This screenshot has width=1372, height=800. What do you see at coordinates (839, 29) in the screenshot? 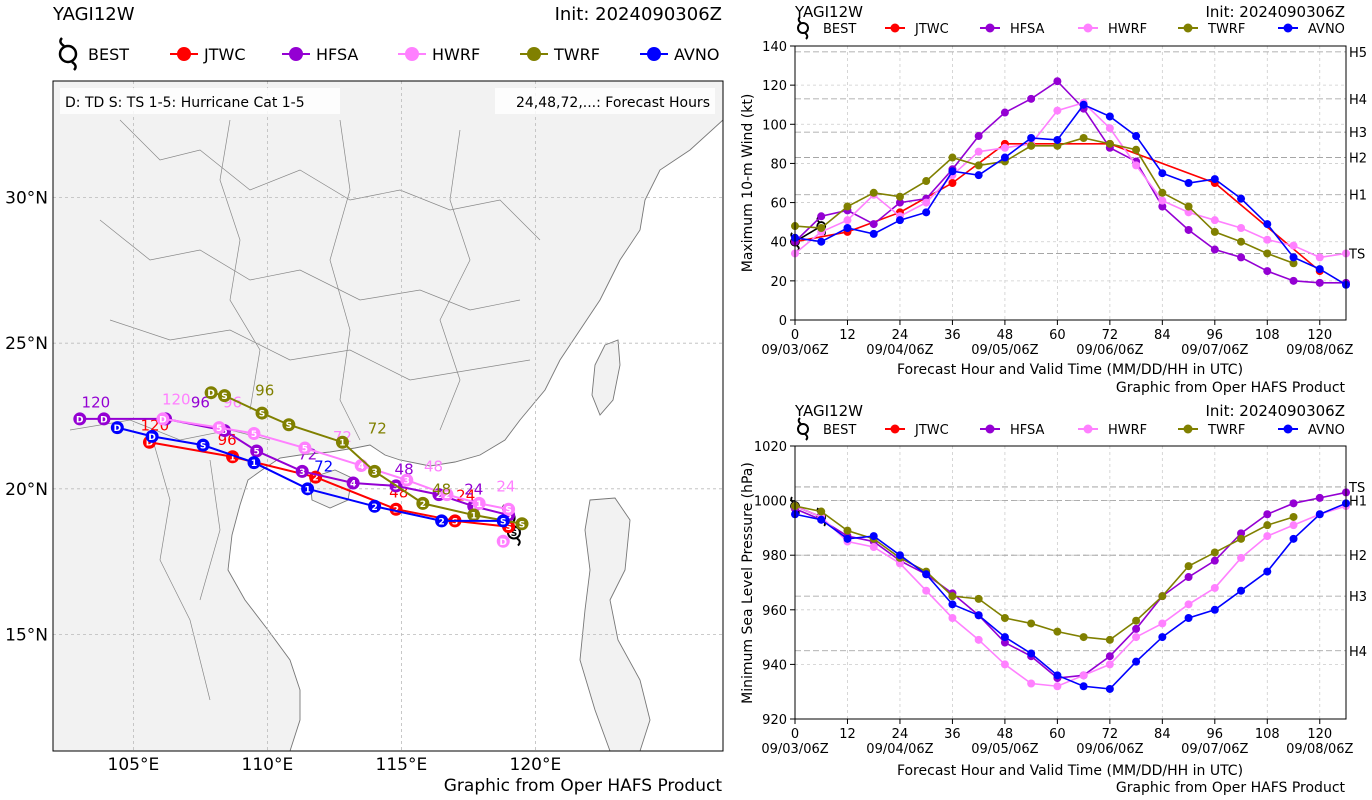
I see `legend-label: BEST` at bounding box center [839, 29].